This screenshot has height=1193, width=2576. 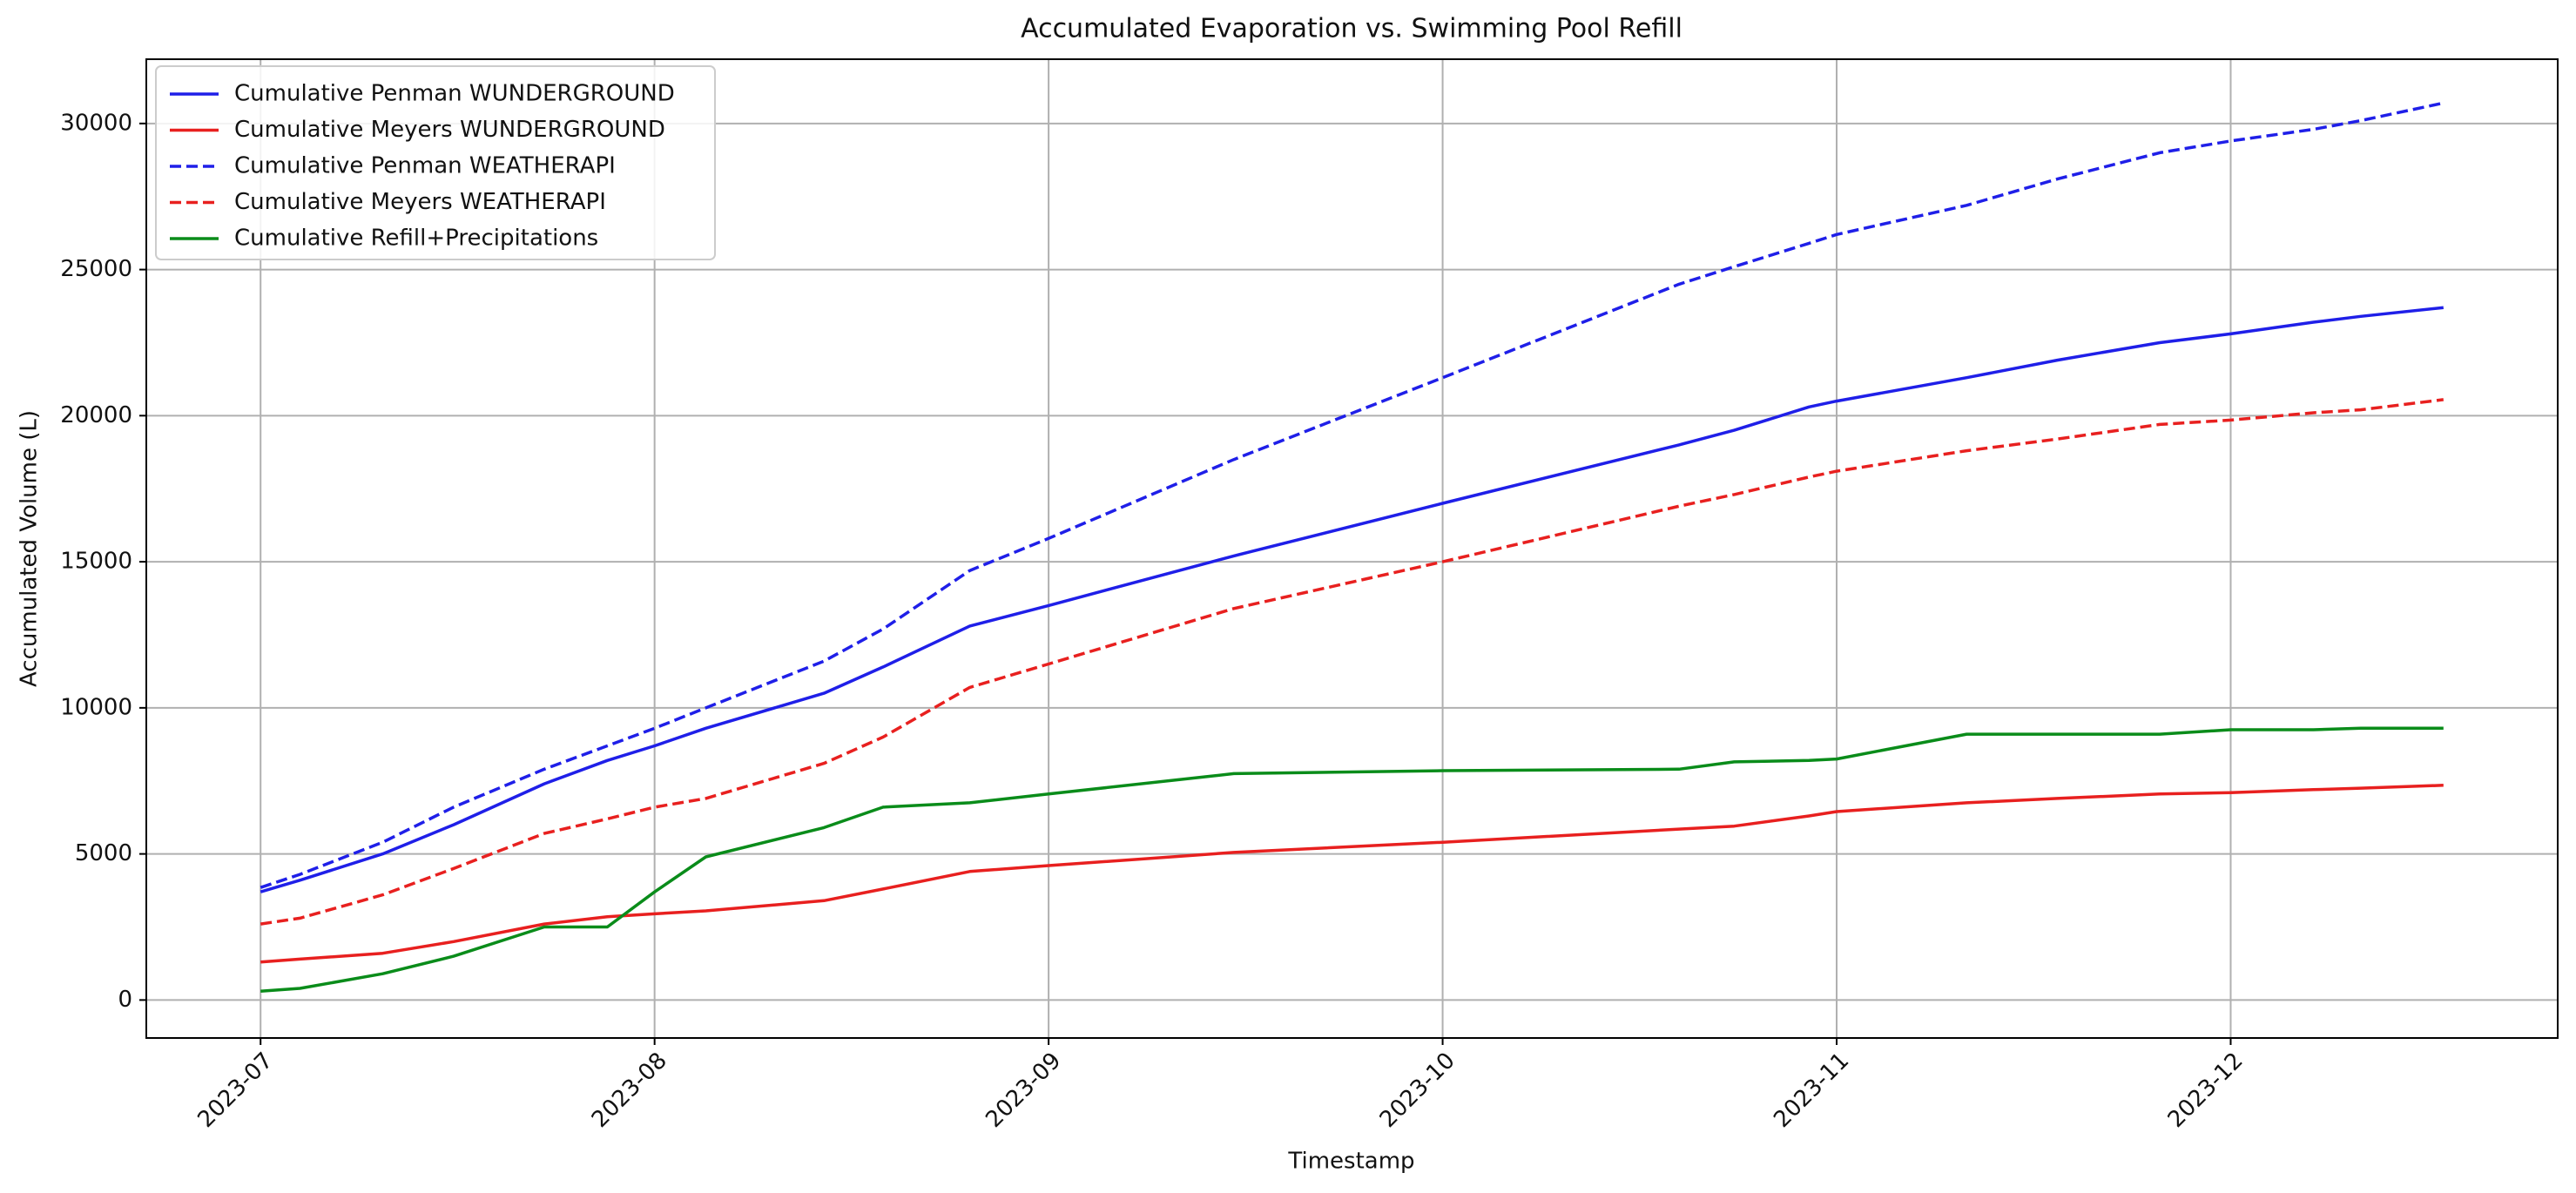 I want to click on legend-box, so click(x=436, y=162).